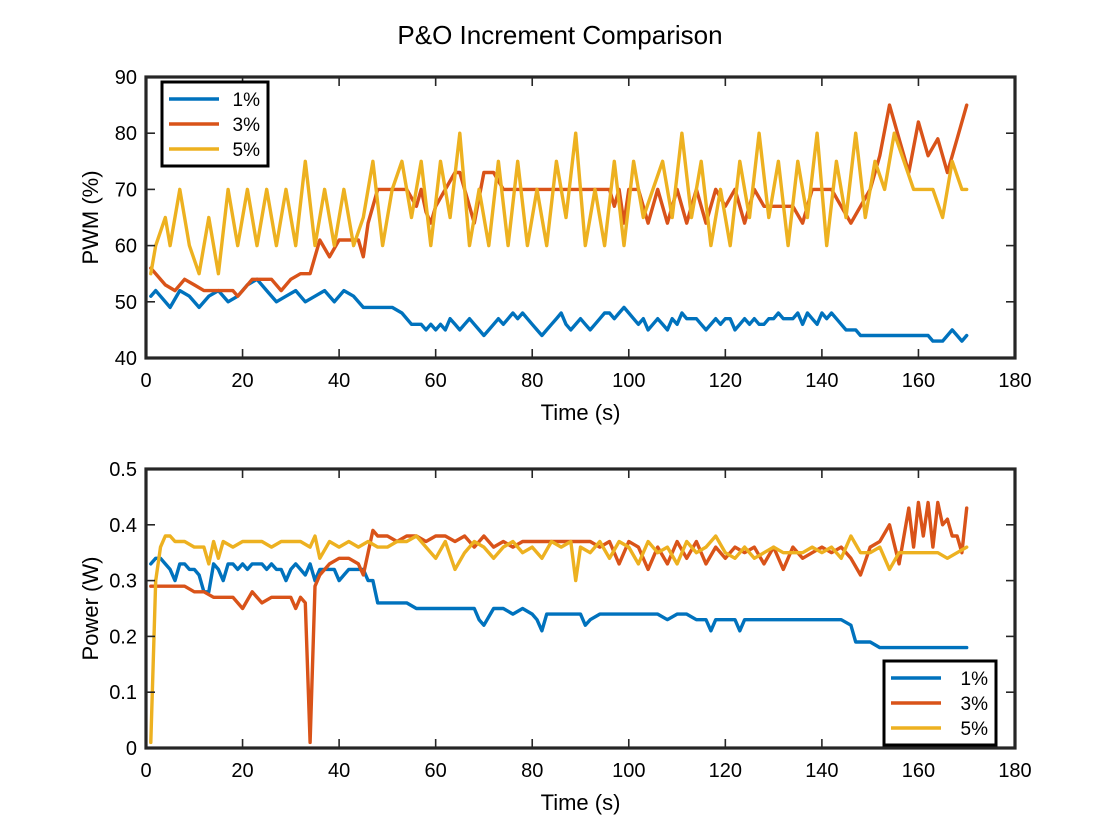  What do you see at coordinates (90, 217) in the screenshot?
I see `y-axis-label: PWM (%)` at bounding box center [90, 217].